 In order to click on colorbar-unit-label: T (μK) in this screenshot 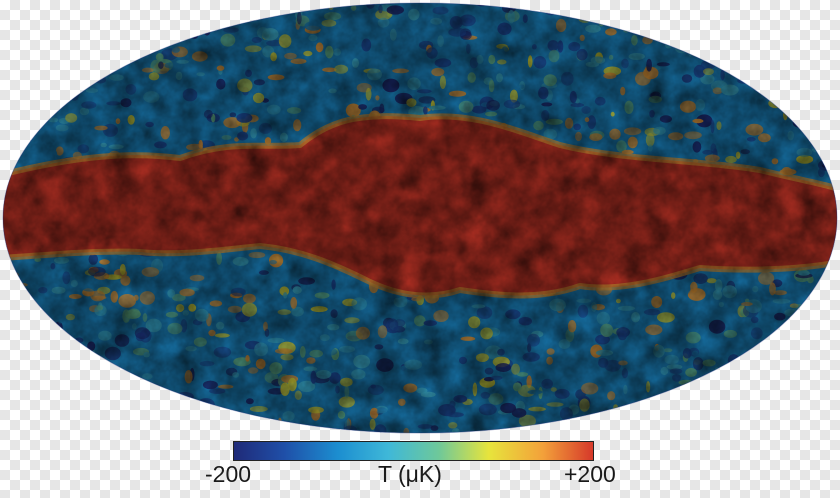, I will do `click(410, 474)`.